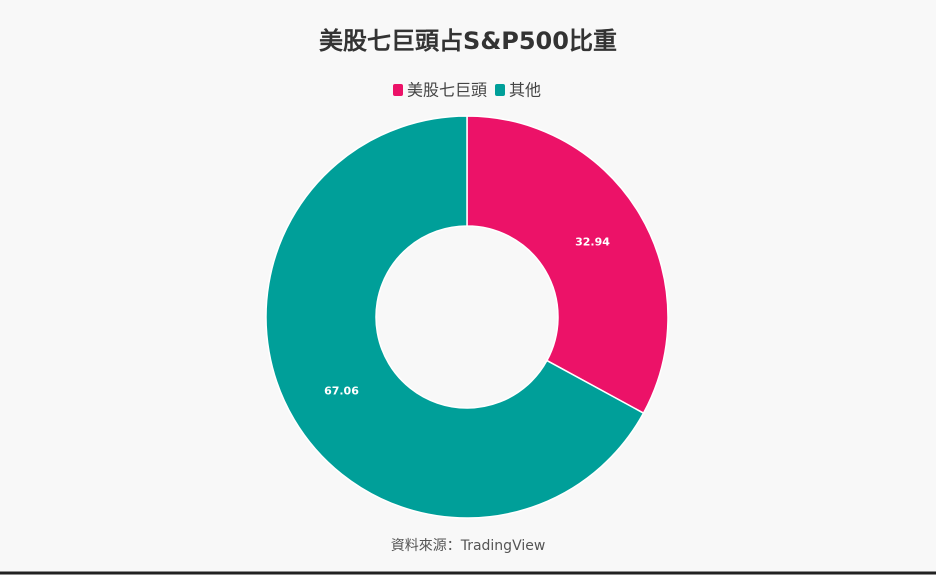 The image size is (936, 575). I want to click on legend-label: 美股七巨頭, so click(447, 90).